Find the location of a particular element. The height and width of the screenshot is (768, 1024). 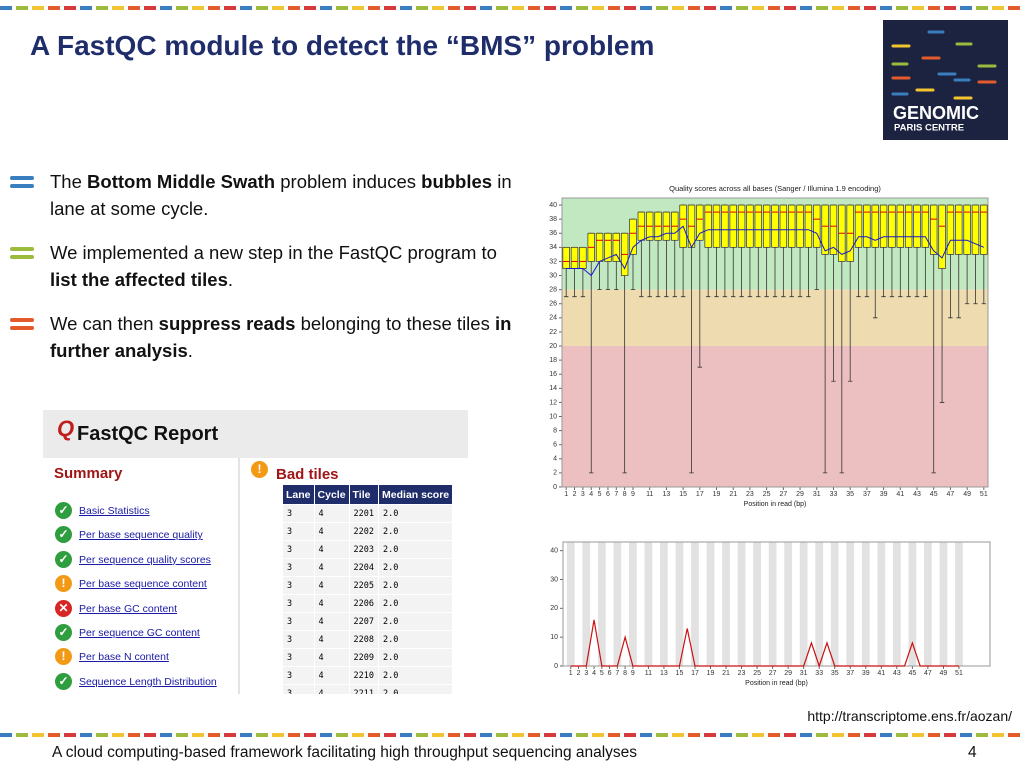

logo-subtext: PARIS CENTRE is located at coordinates (929, 128).